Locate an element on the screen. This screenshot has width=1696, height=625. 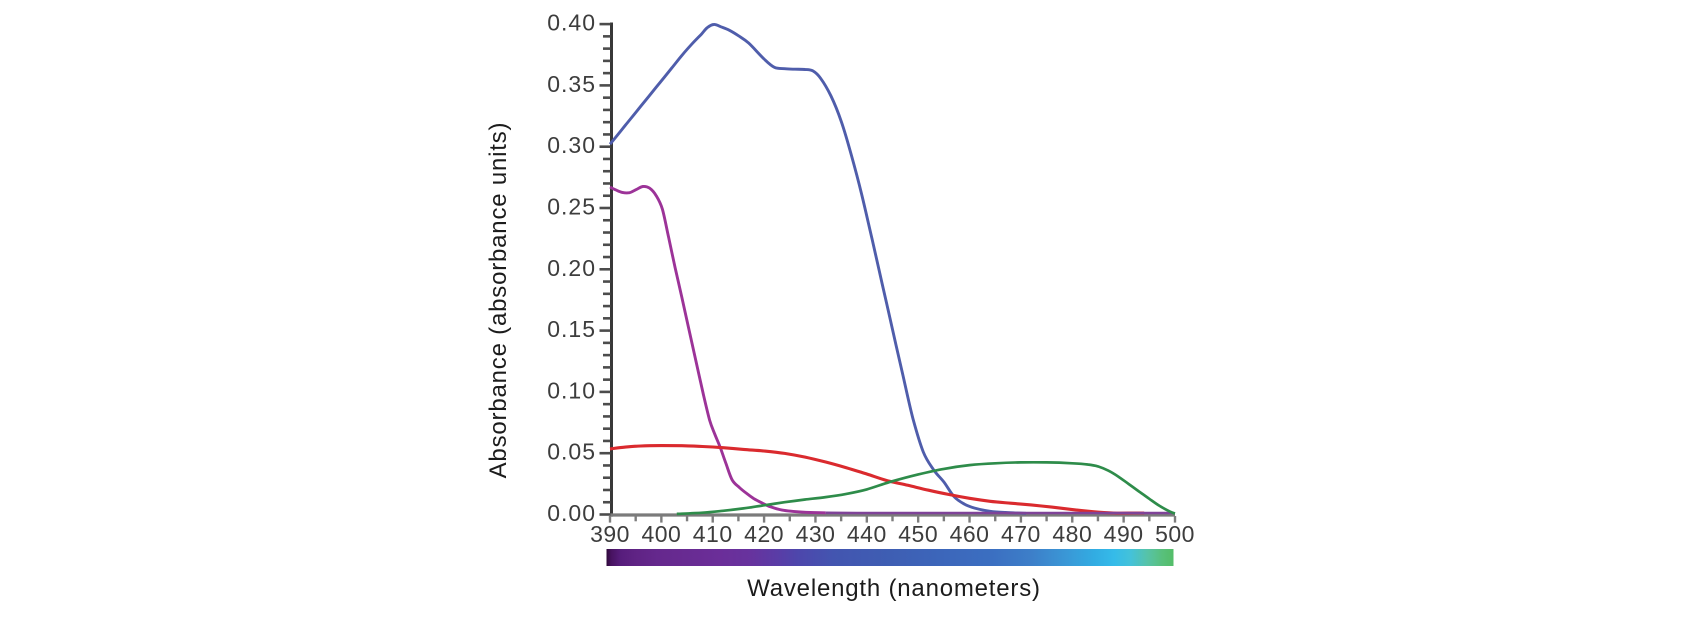
svg-text: 0.15 is located at coordinates (571, 329).